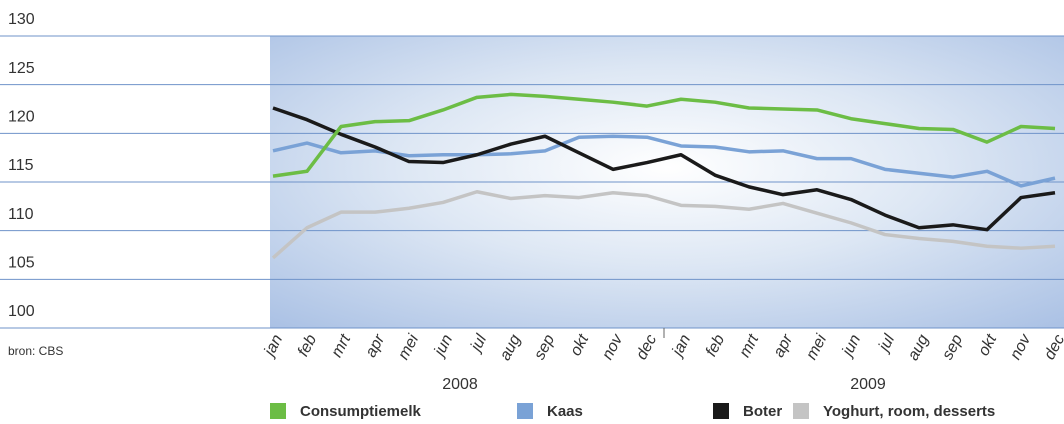  Describe the element at coordinates (361, 411) in the screenshot. I see `legend-label: Consumptiemelk` at that location.